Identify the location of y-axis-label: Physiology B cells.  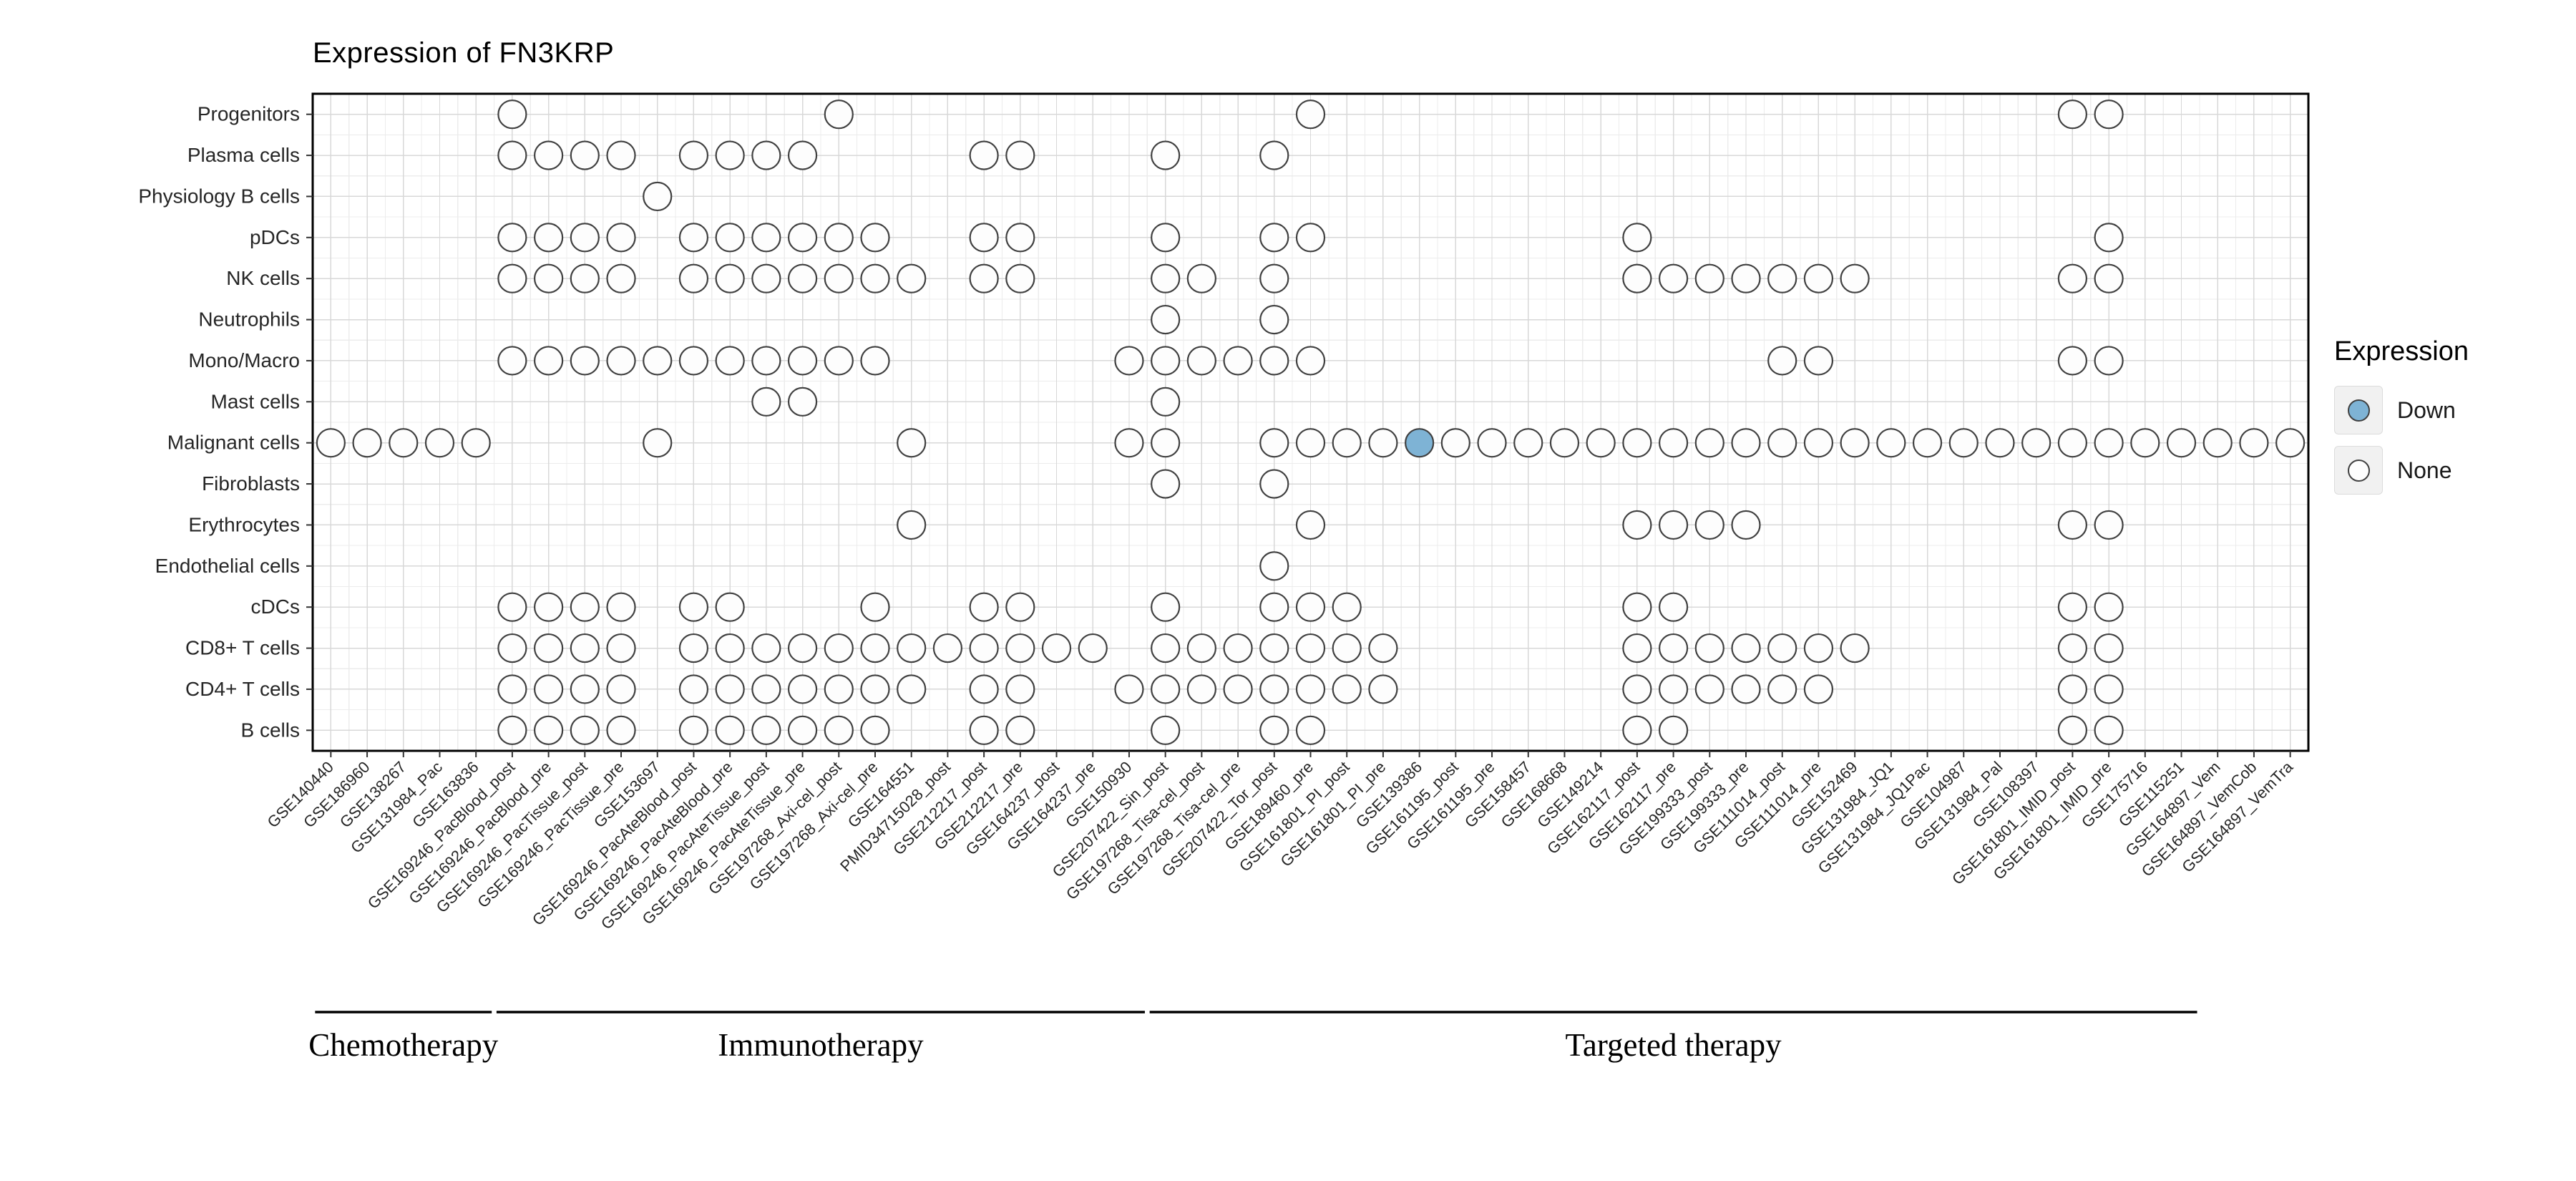
(219, 196).